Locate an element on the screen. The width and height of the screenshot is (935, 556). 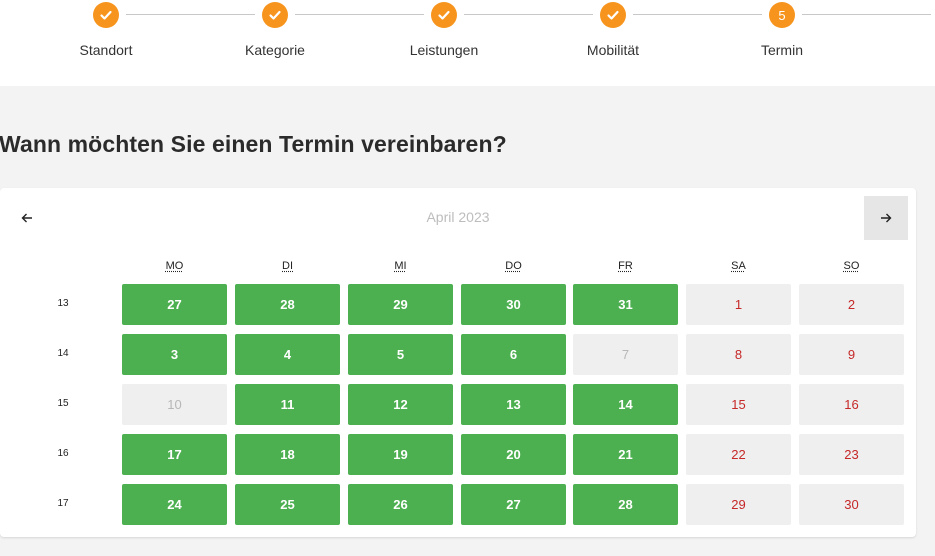
weekday-header: MI is located at coordinates (400, 266).